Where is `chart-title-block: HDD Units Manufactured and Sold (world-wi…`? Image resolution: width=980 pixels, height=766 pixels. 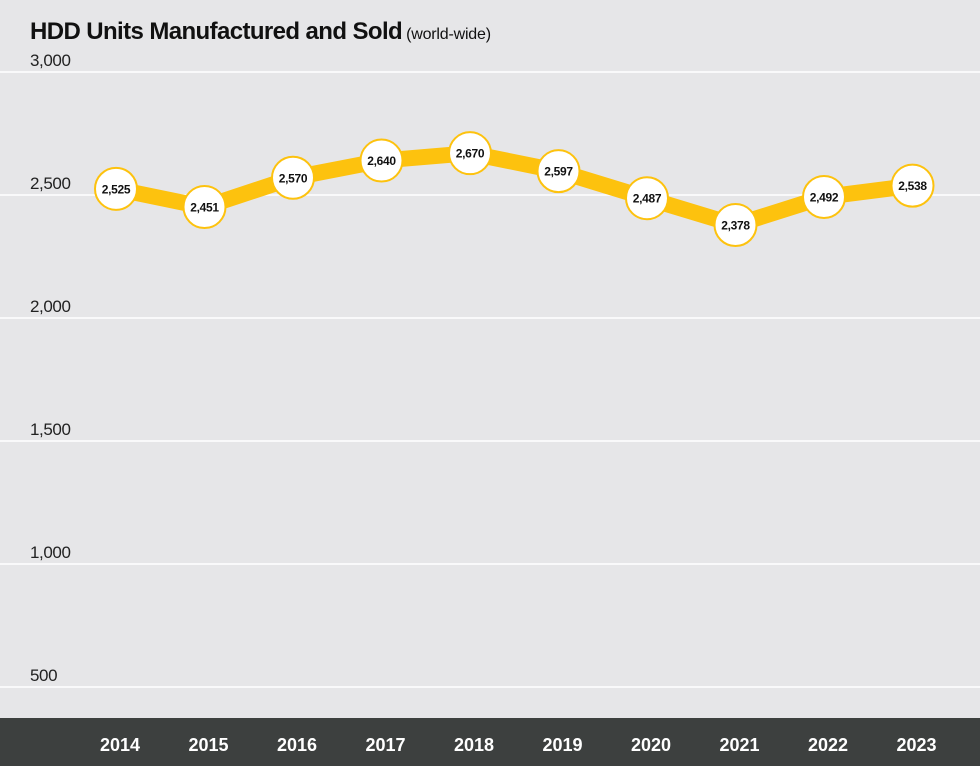 chart-title-block: HDD Units Manufactured and Sold (world-wi… is located at coordinates (260, 32).